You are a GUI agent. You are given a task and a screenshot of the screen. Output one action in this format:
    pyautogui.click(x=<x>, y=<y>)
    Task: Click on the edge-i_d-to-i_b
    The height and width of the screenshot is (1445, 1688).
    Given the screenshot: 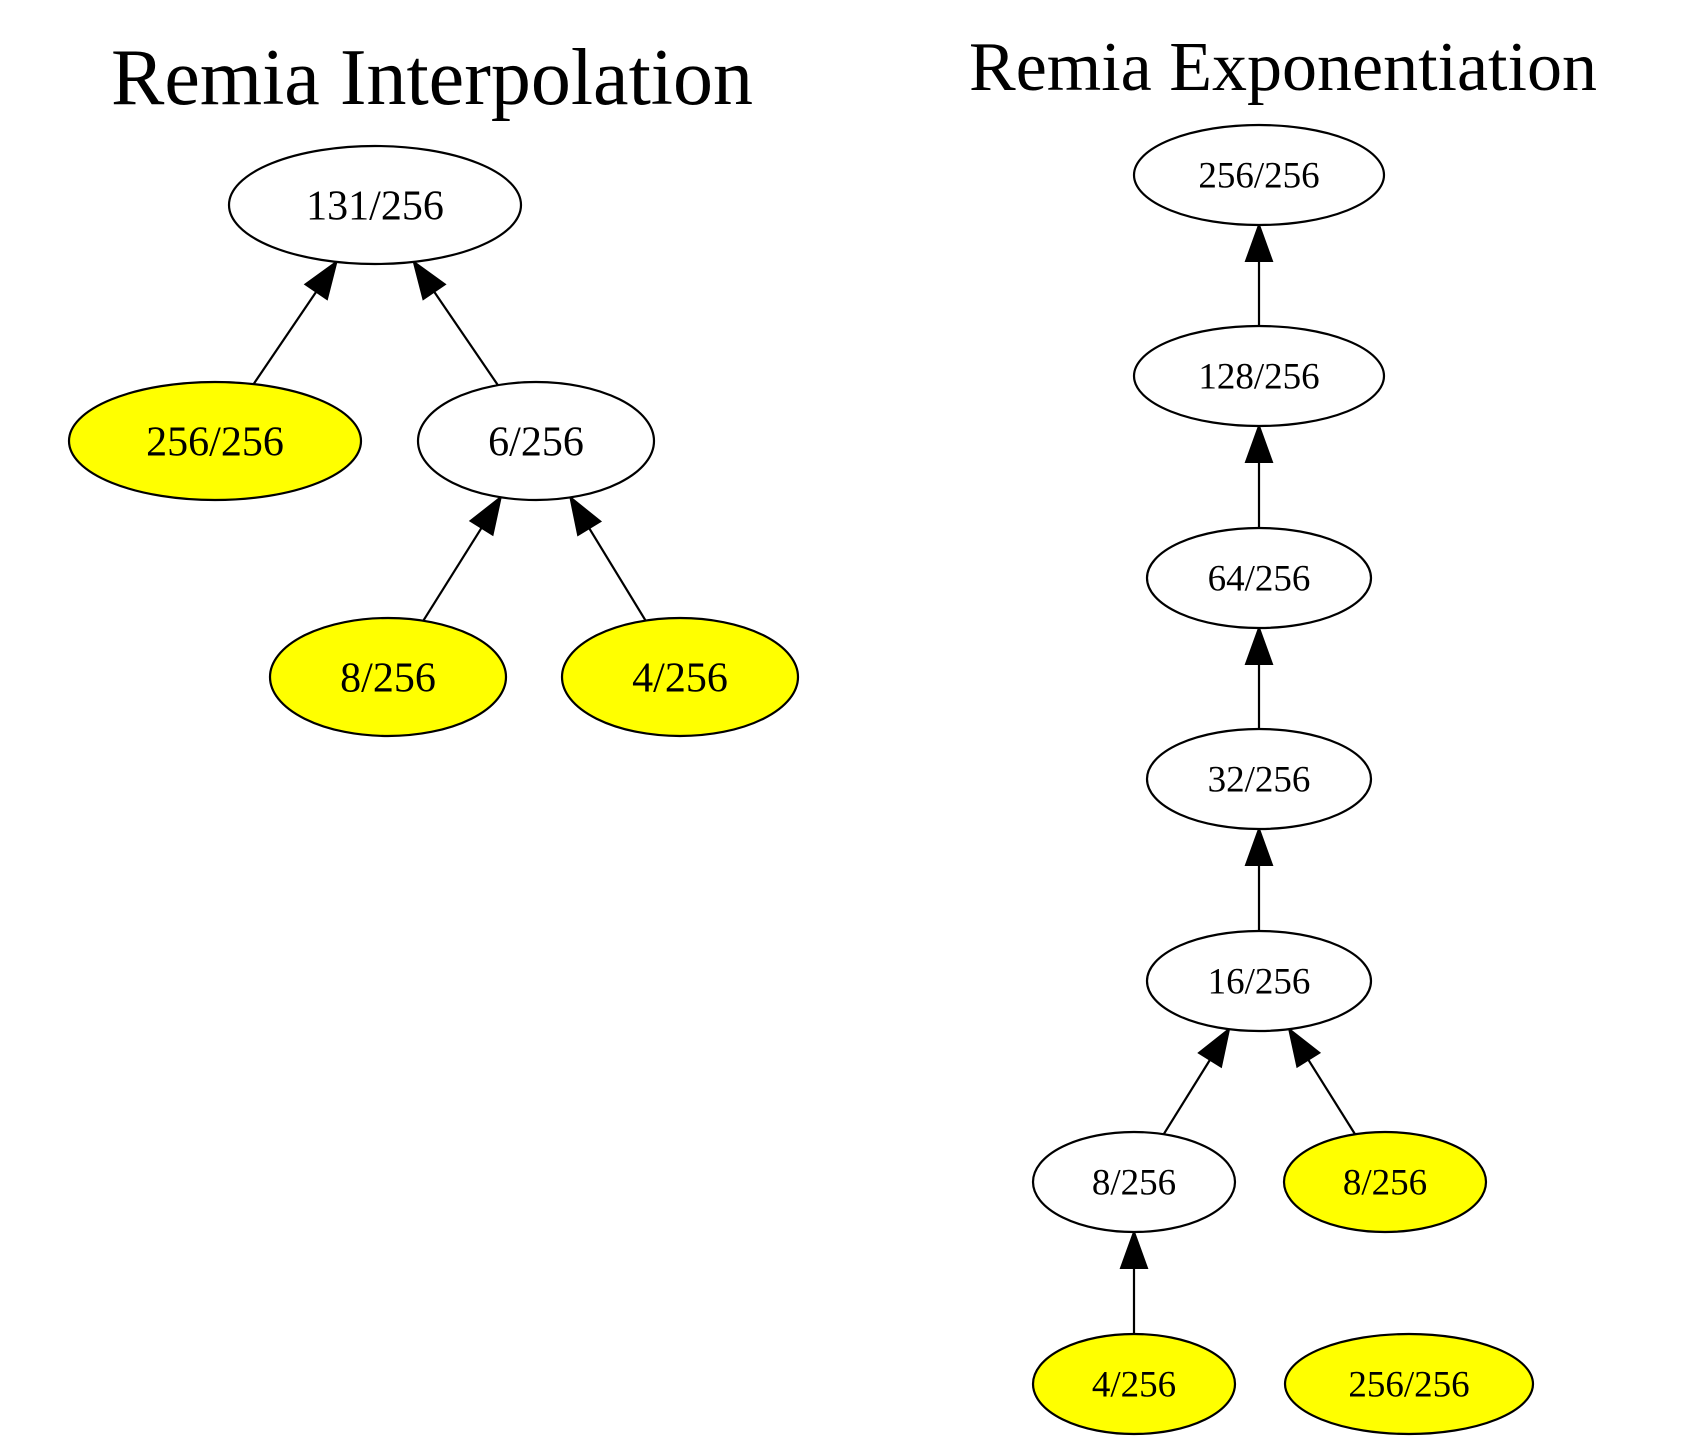 What is the action you would take?
    pyautogui.click(x=607, y=558)
    